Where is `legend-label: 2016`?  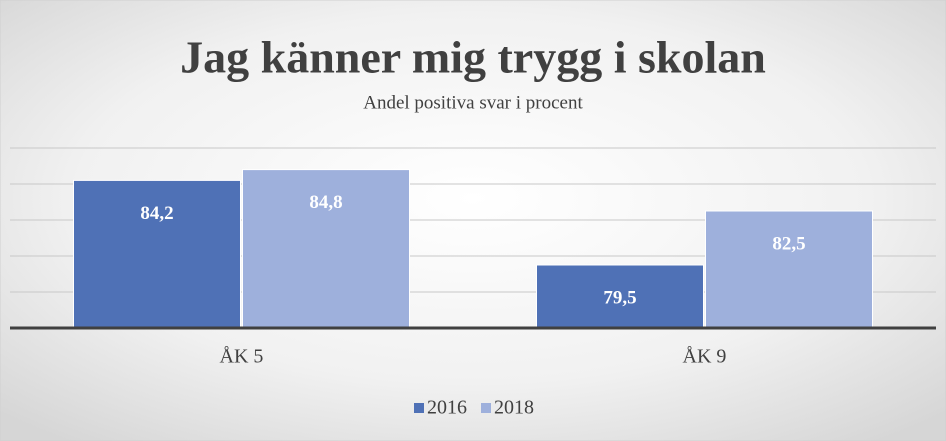 legend-label: 2016 is located at coordinates (447, 408).